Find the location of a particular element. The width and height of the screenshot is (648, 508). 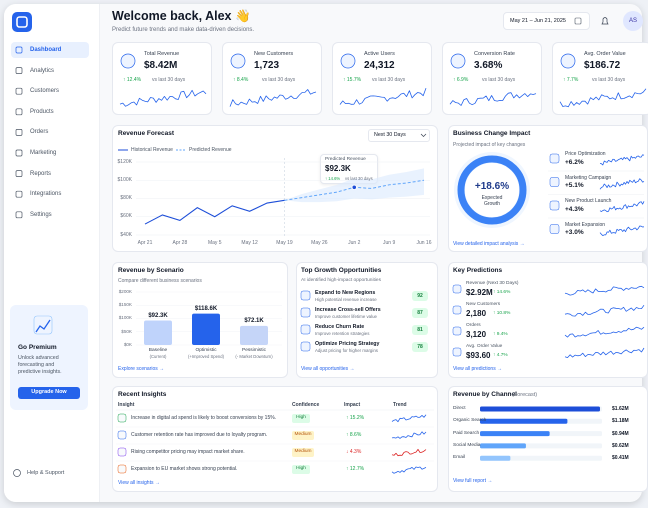

tooltip-change: ↑ 14.6% is located at coordinates (333, 178).